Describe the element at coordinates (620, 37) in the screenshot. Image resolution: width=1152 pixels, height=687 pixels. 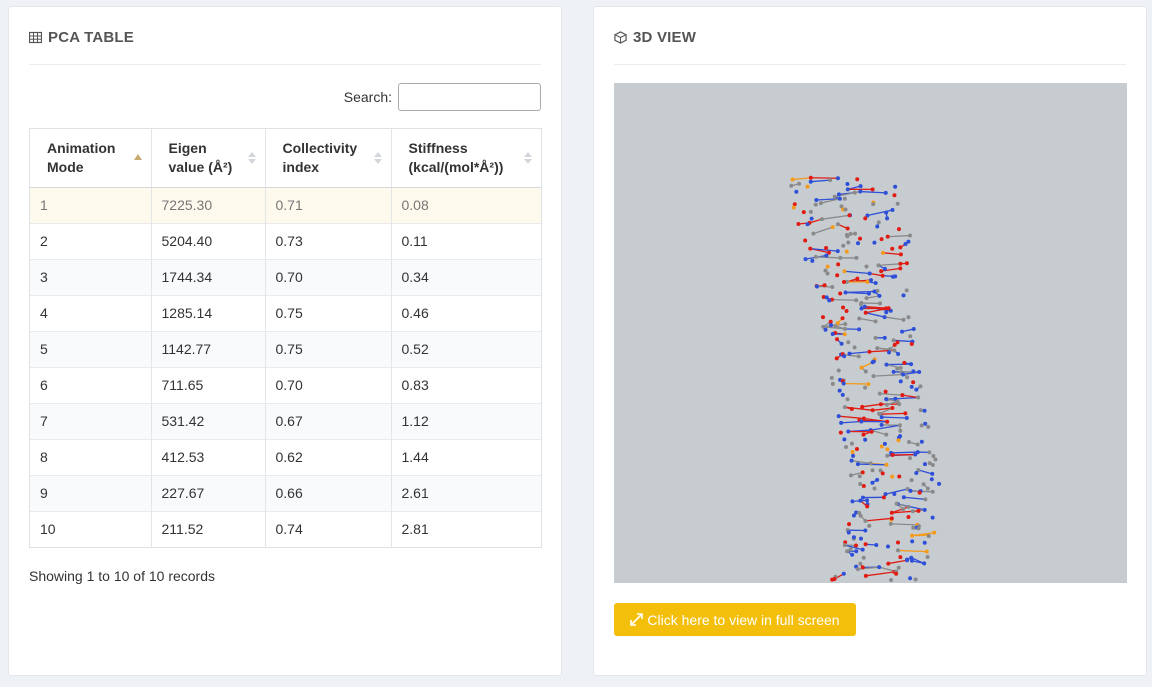
I see `cube-icon` at that location.